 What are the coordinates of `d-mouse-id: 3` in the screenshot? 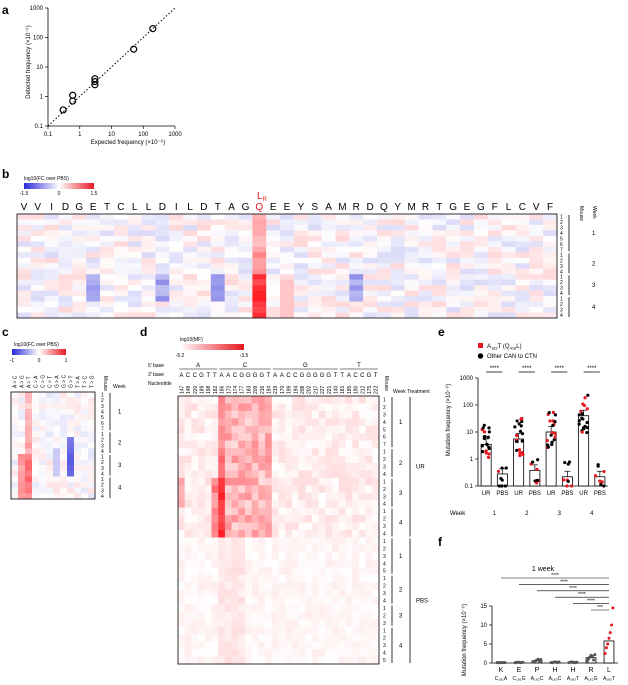 It's located at (384, 557).